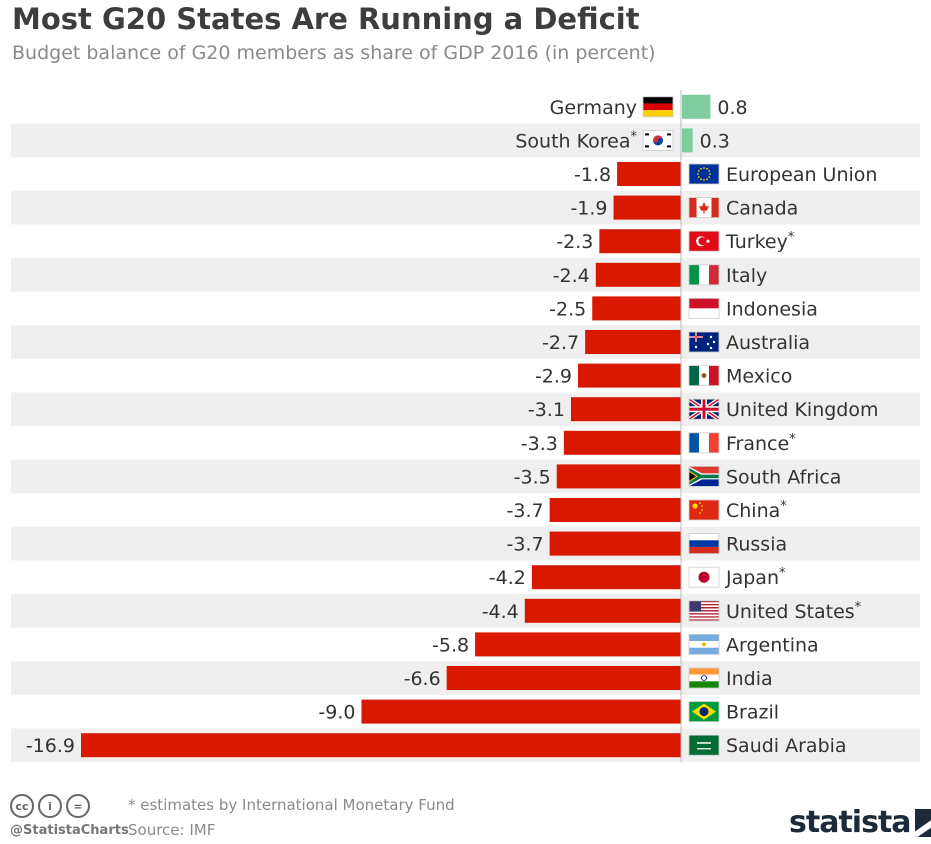  I want to click on chart-row: -6.6 India, so click(465, 678).